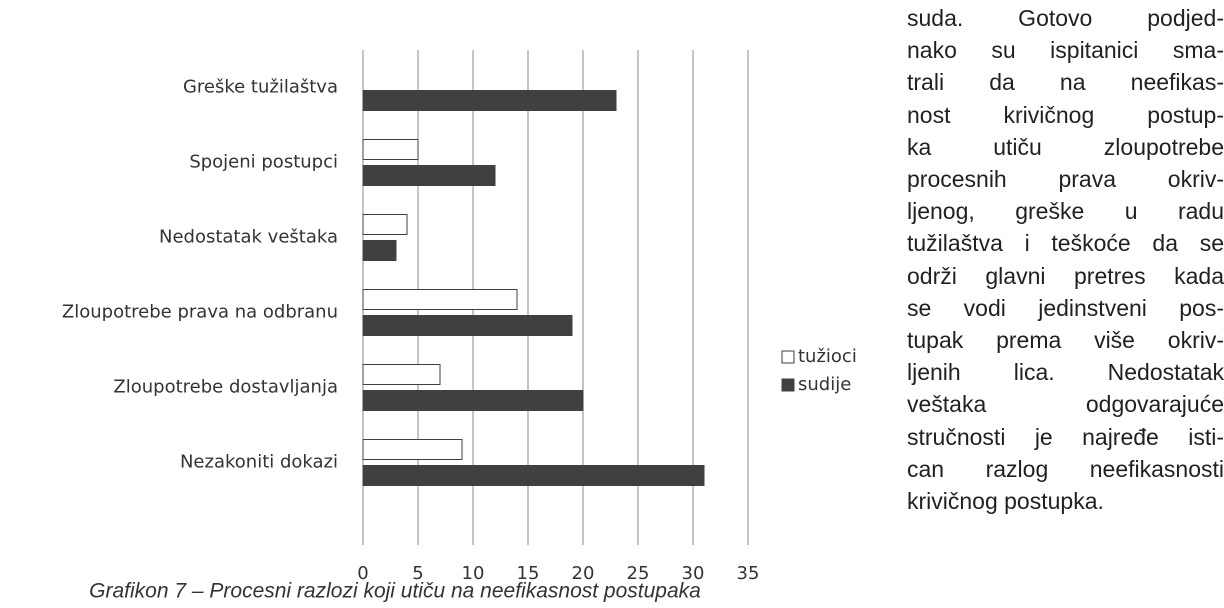 This screenshot has width=1224, height=608. What do you see at coordinates (1065, 211) in the screenshot?
I see `text-line: ljenog, greške u radu` at bounding box center [1065, 211].